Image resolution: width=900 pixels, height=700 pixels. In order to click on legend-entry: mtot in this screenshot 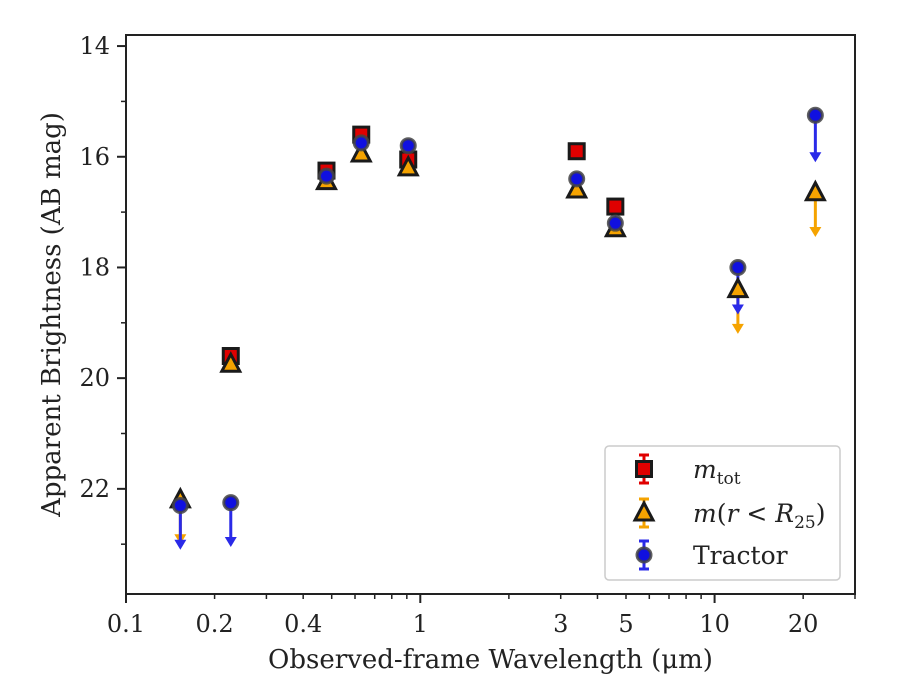, I will do `click(688, 471)`.